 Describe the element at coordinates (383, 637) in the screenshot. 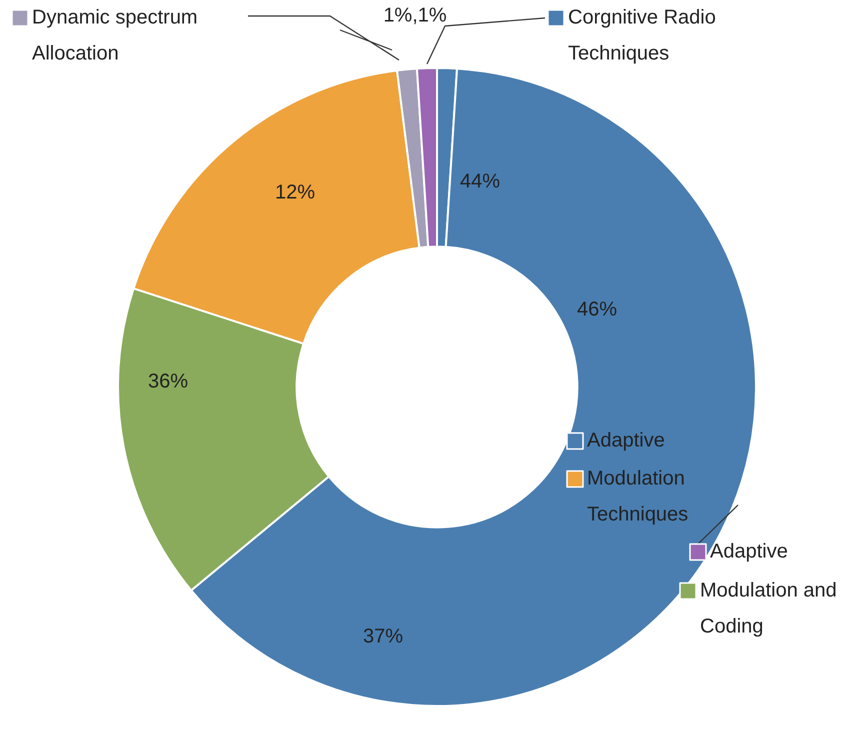

I see `text: 37%` at that location.